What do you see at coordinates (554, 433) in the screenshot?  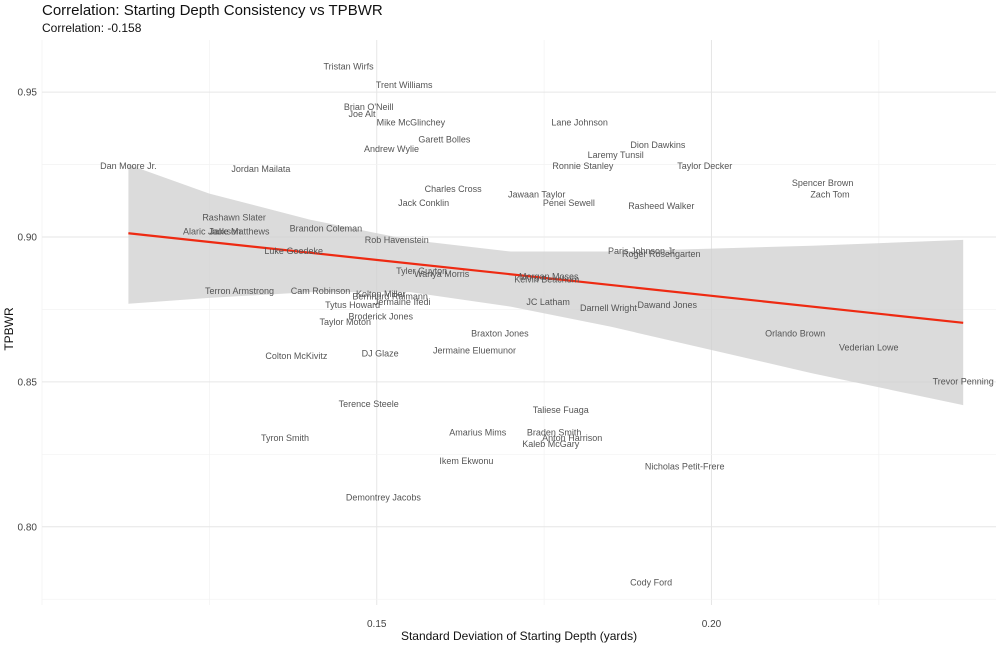 I see `point-label: Braden Smith` at bounding box center [554, 433].